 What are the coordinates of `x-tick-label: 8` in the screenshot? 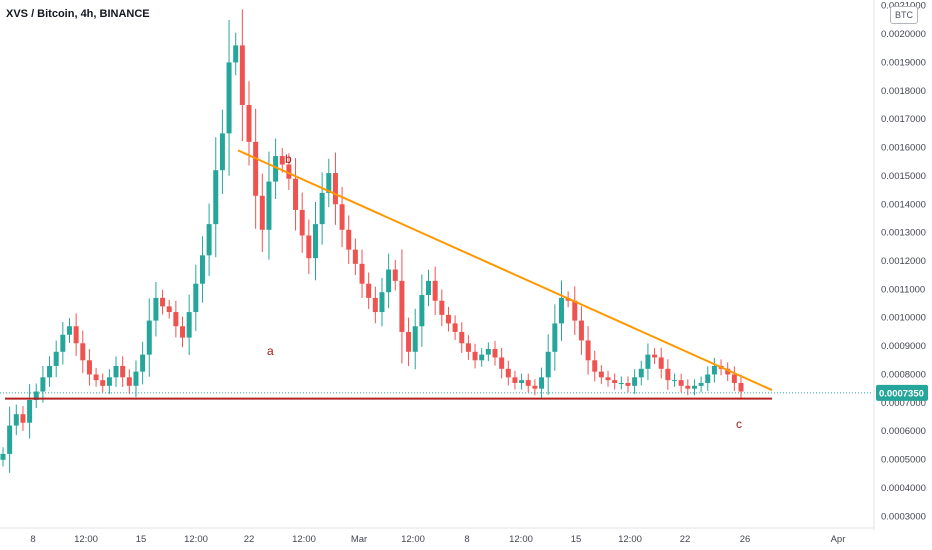 It's located at (466, 539).